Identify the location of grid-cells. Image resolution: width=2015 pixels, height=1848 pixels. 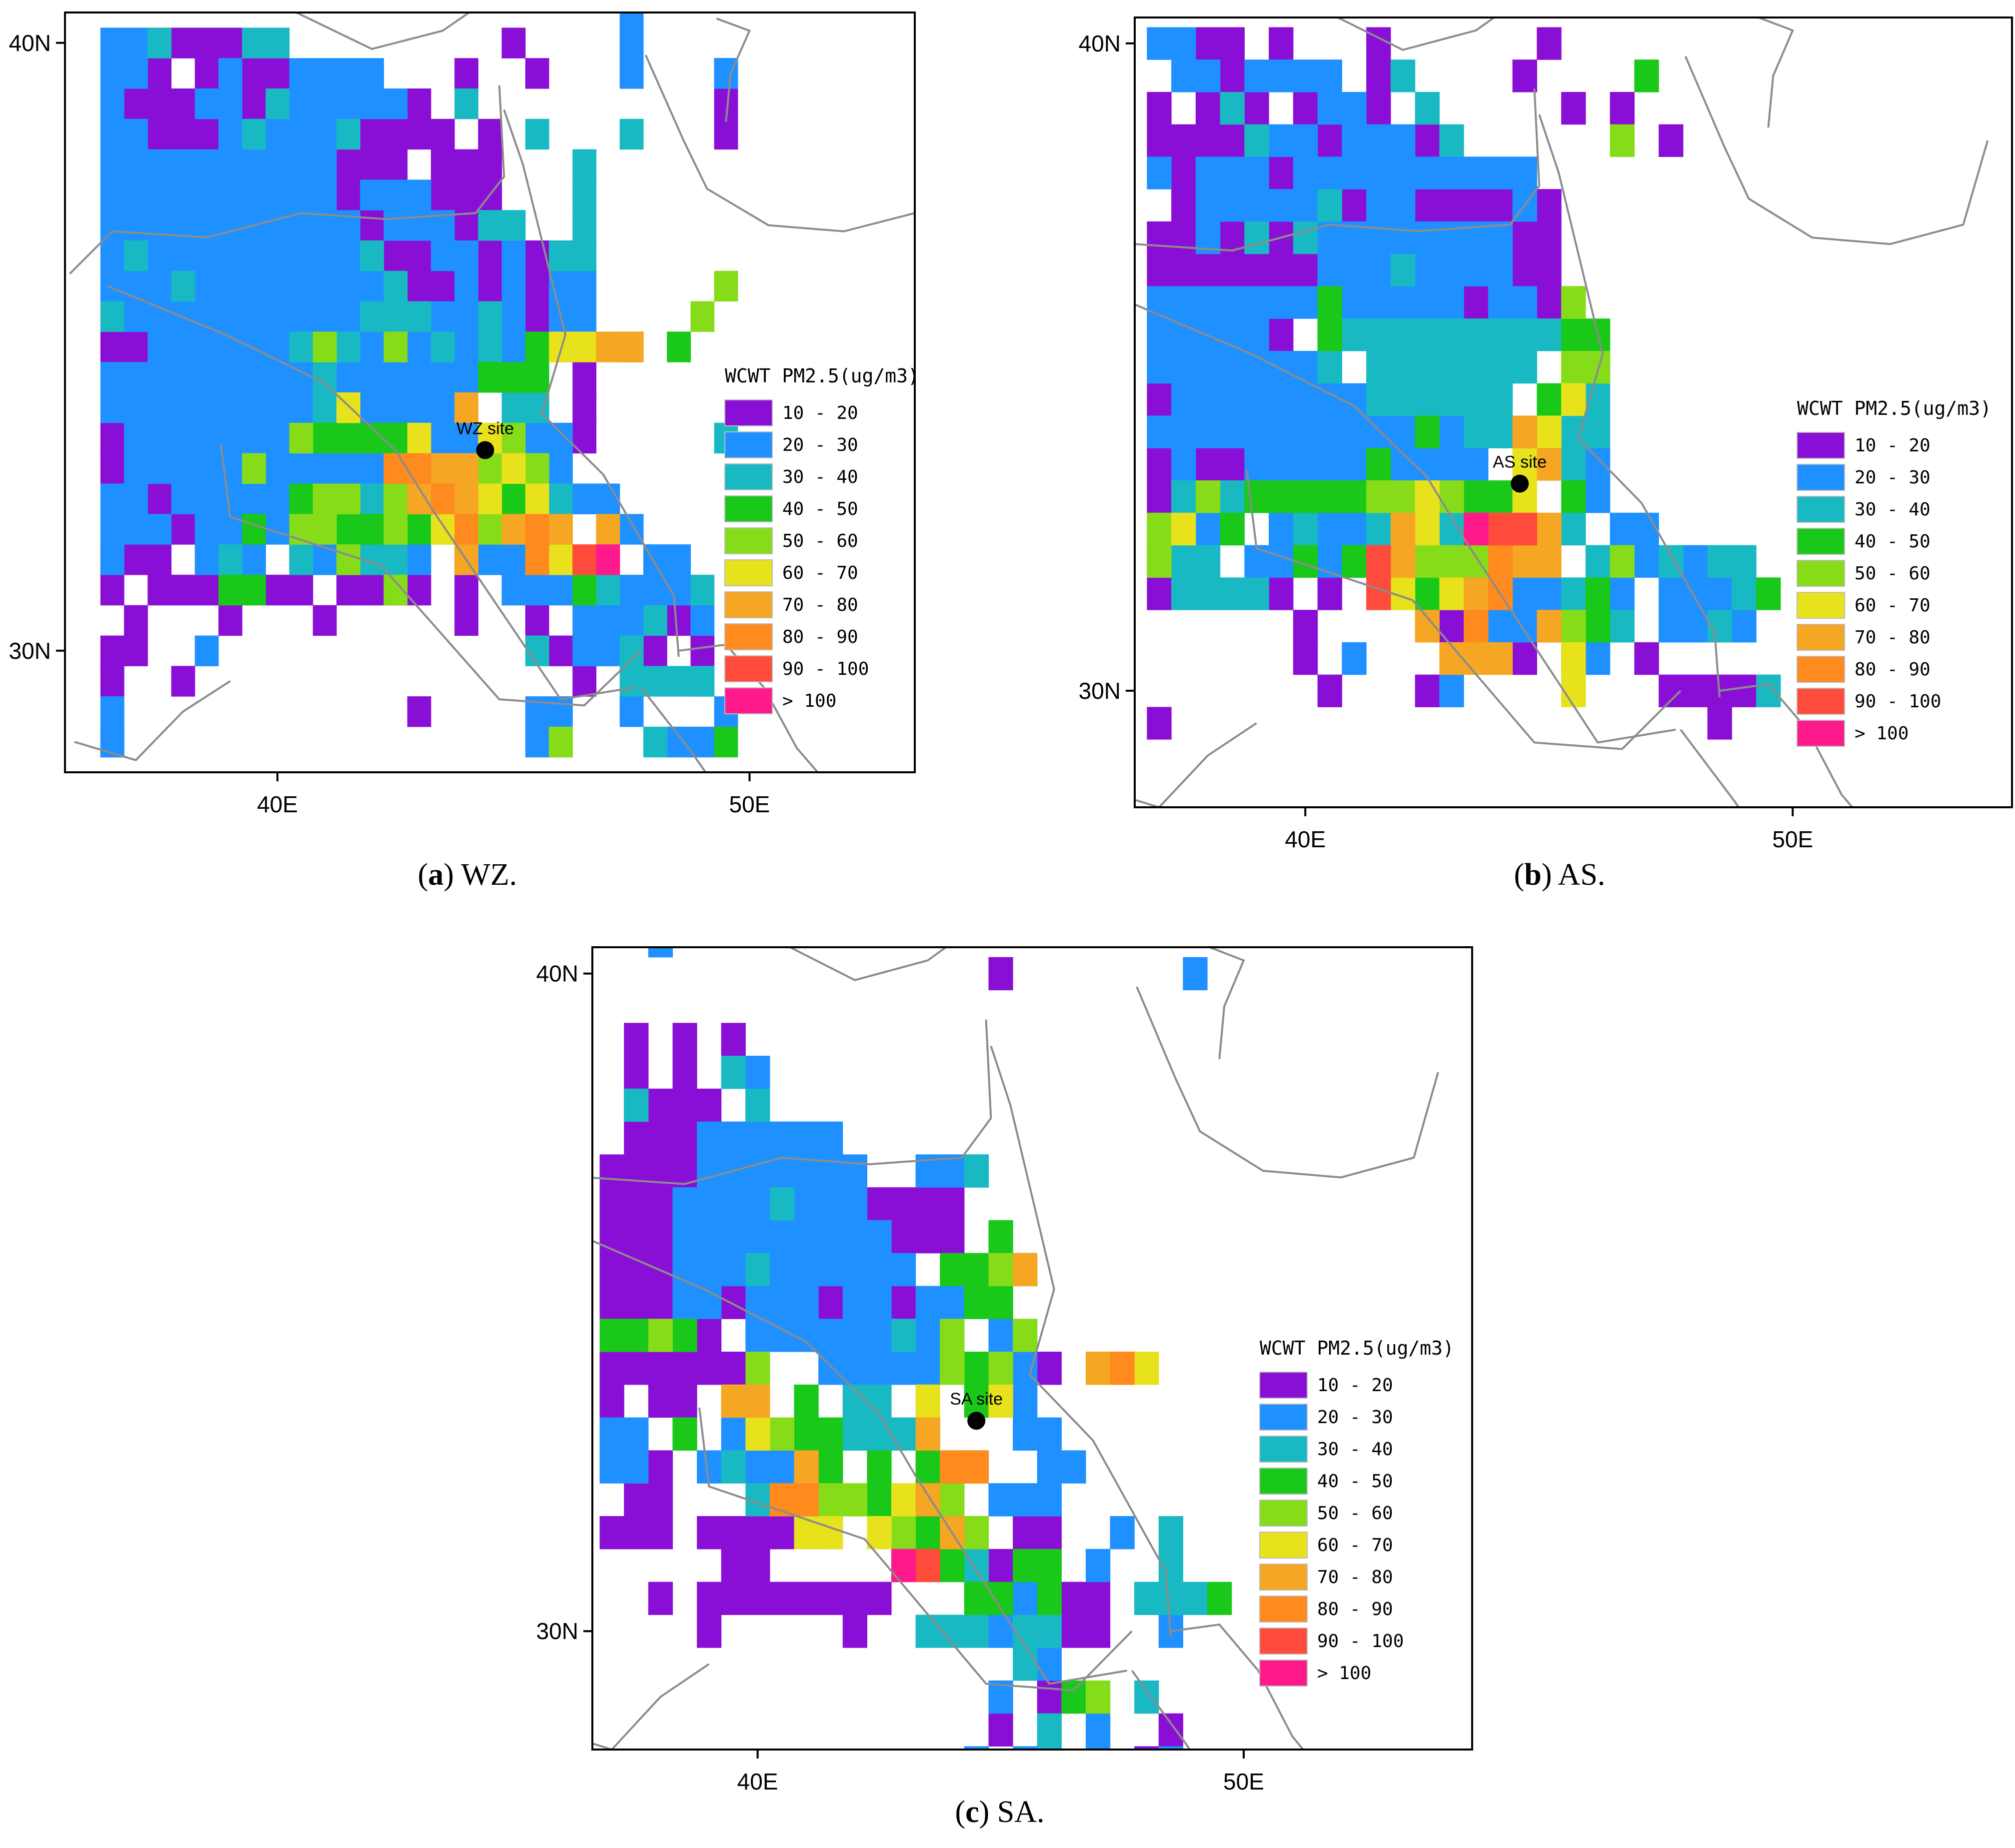
(915, 1348).